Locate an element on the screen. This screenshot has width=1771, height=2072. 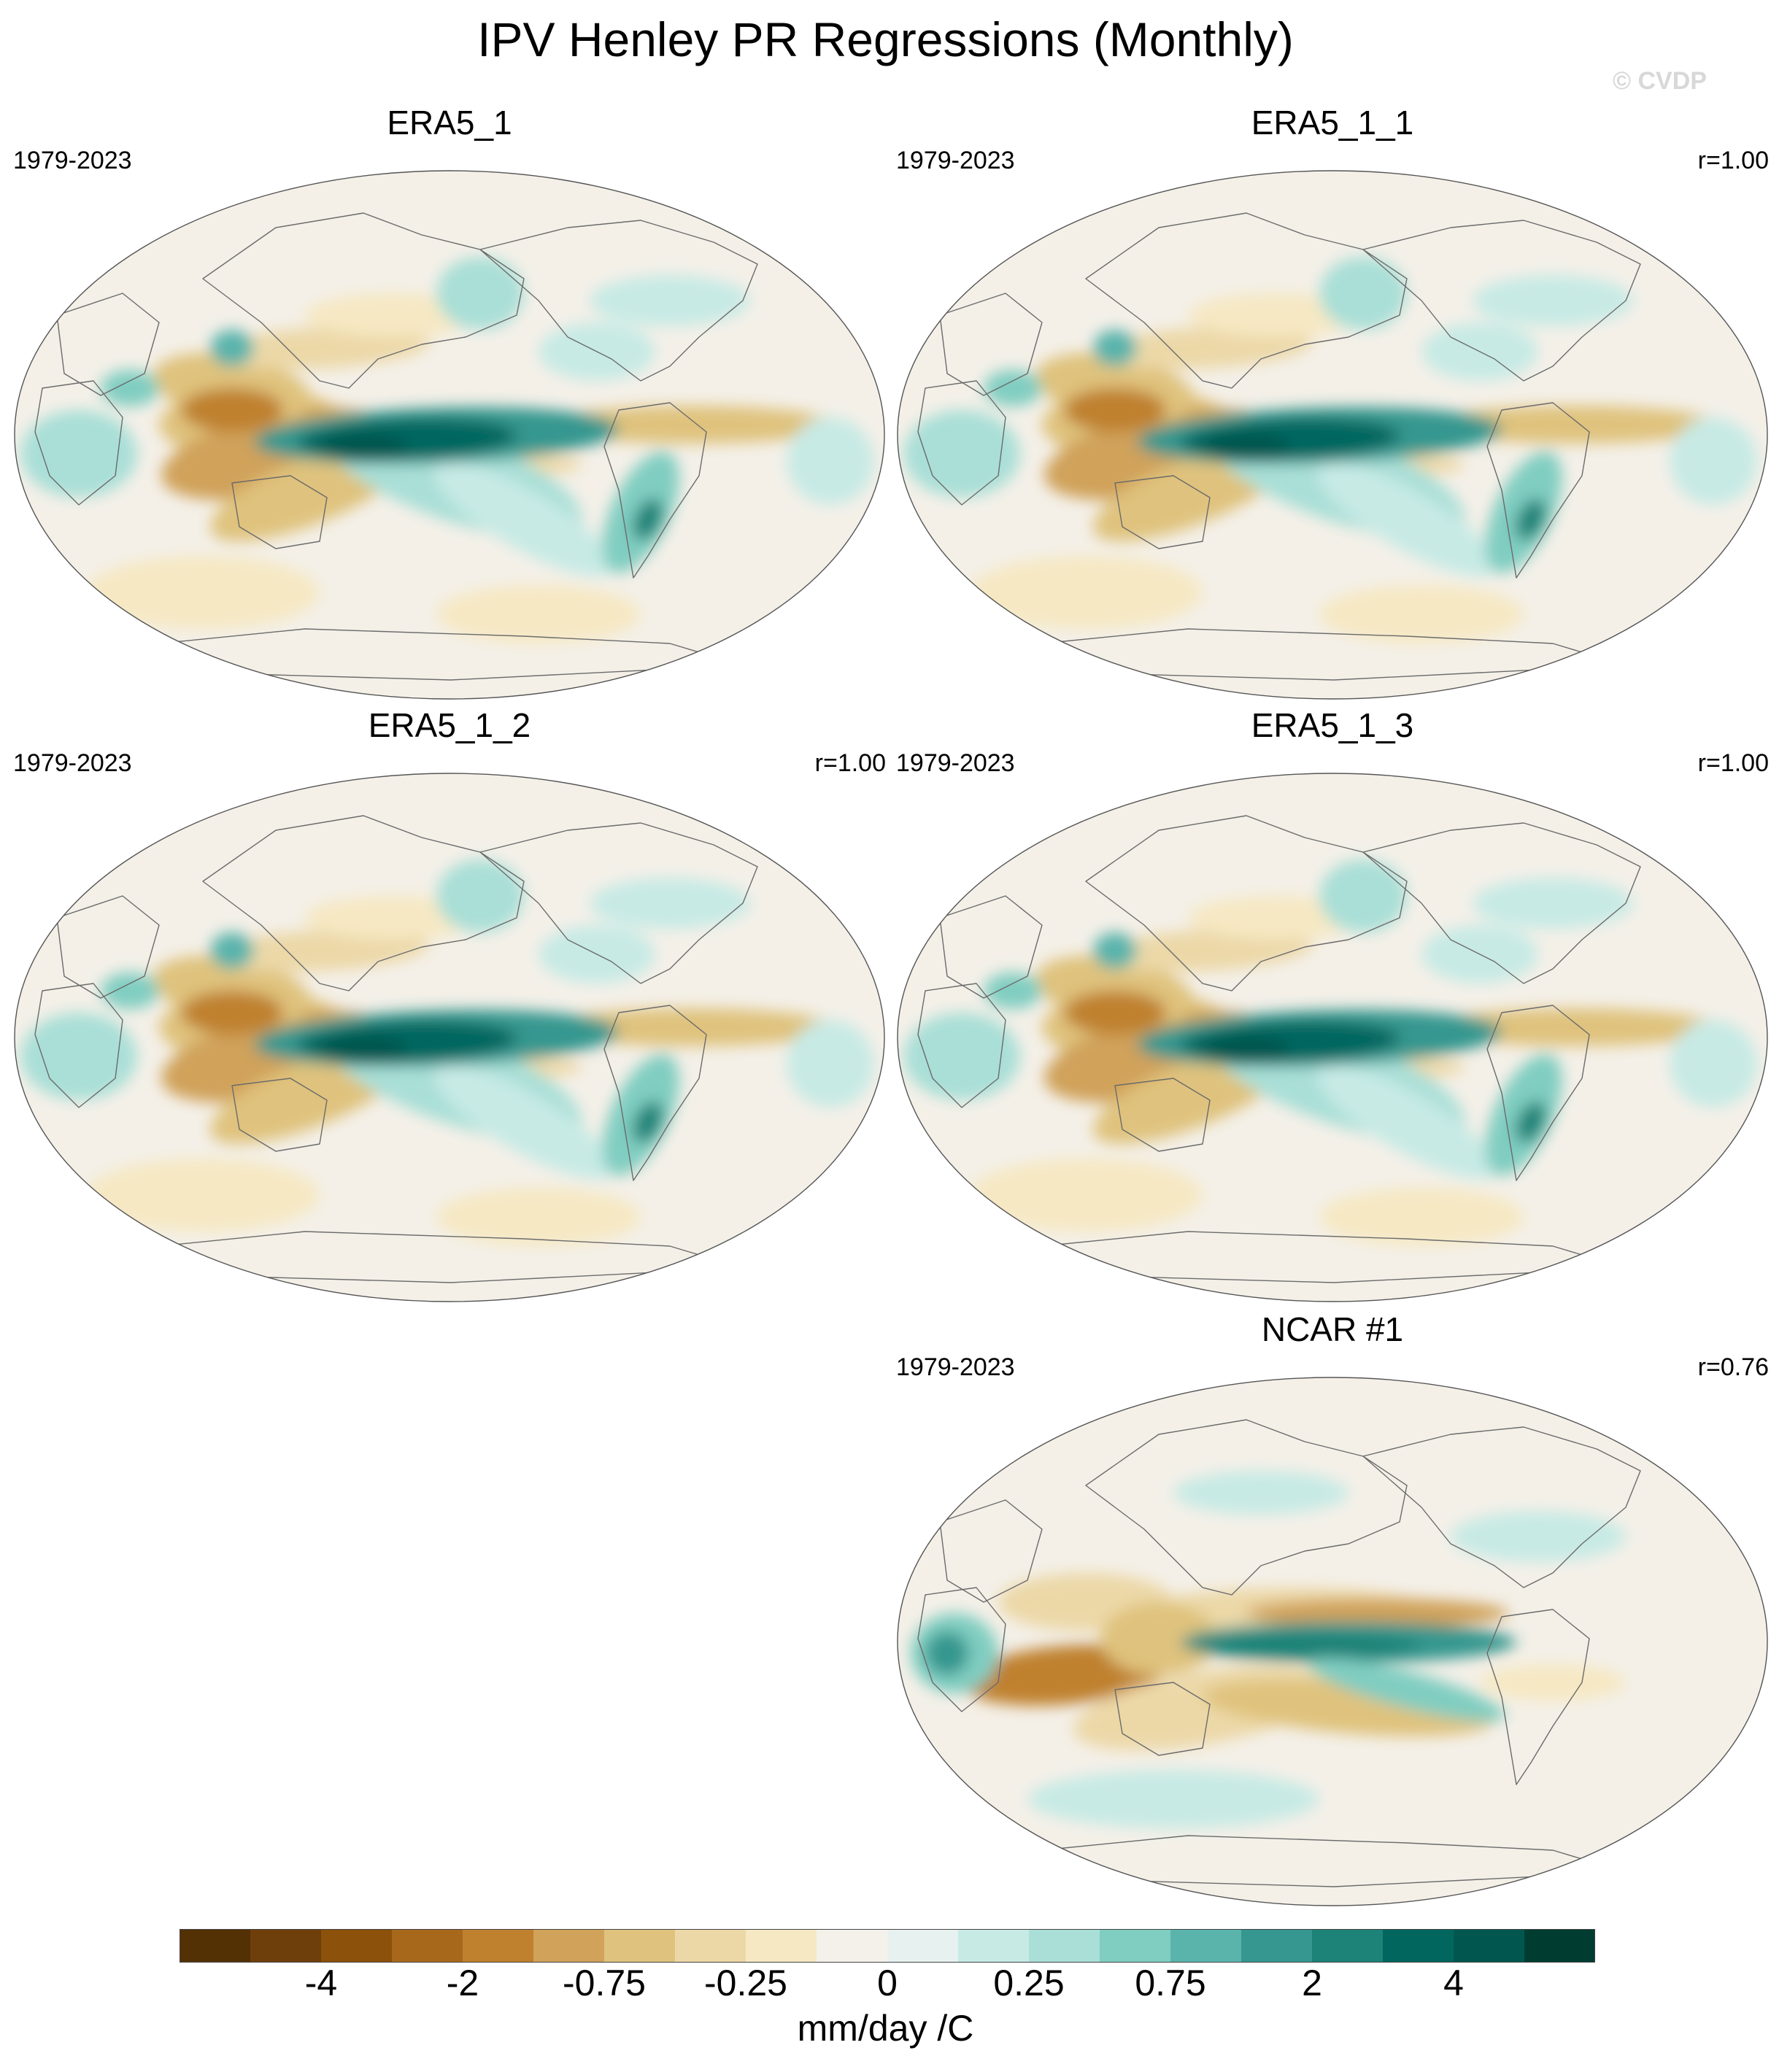
map-panel-era5-1: ERA5_1 1979-2023 is located at coordinates (449, 401).